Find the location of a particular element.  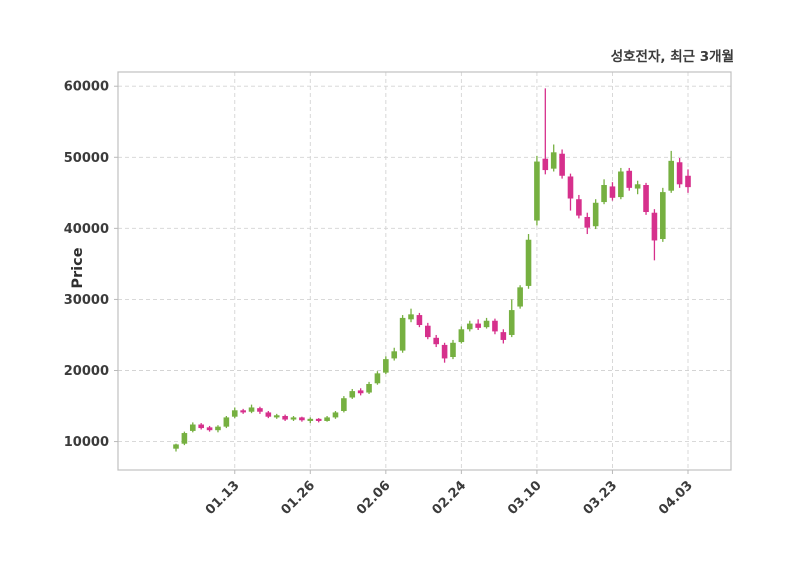

svg-text: 01.26 is located at coordinates (298, 498).